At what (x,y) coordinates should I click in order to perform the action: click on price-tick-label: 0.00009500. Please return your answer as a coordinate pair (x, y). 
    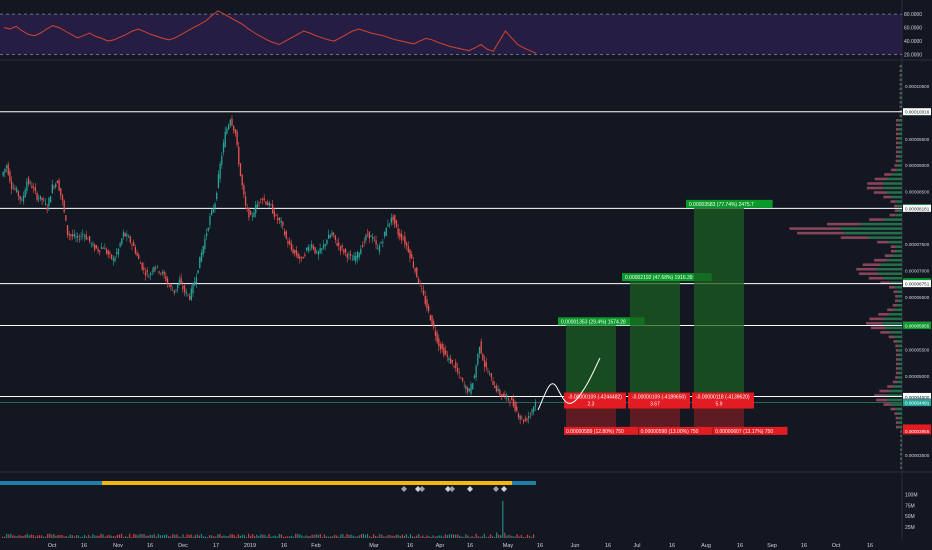
    Looking at the image, I should click on (917, 139).